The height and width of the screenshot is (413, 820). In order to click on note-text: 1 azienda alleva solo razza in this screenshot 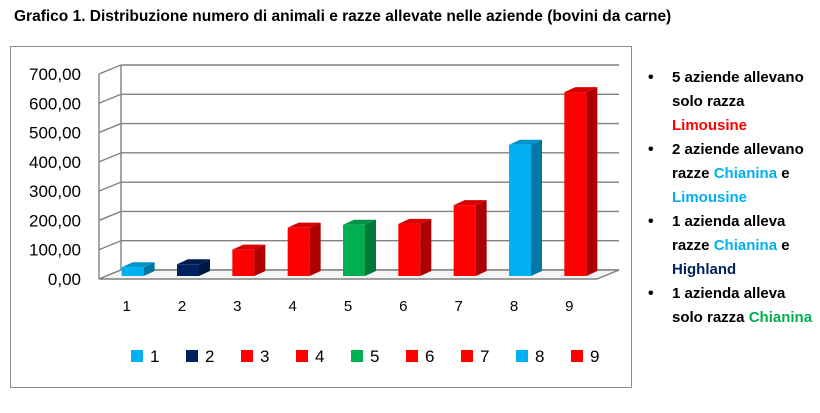, I will do `click(729, 305)`.